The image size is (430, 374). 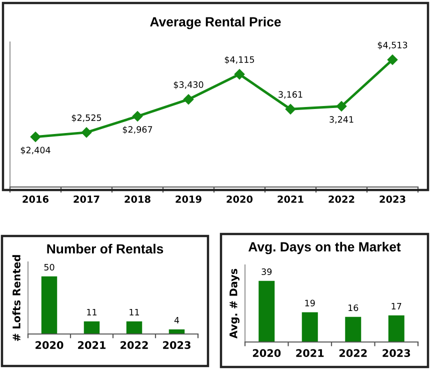 What do you see at coordinates (239, 60) in the screenshot?
I see `data-label: $4,115` at bounding box center [239, 60].